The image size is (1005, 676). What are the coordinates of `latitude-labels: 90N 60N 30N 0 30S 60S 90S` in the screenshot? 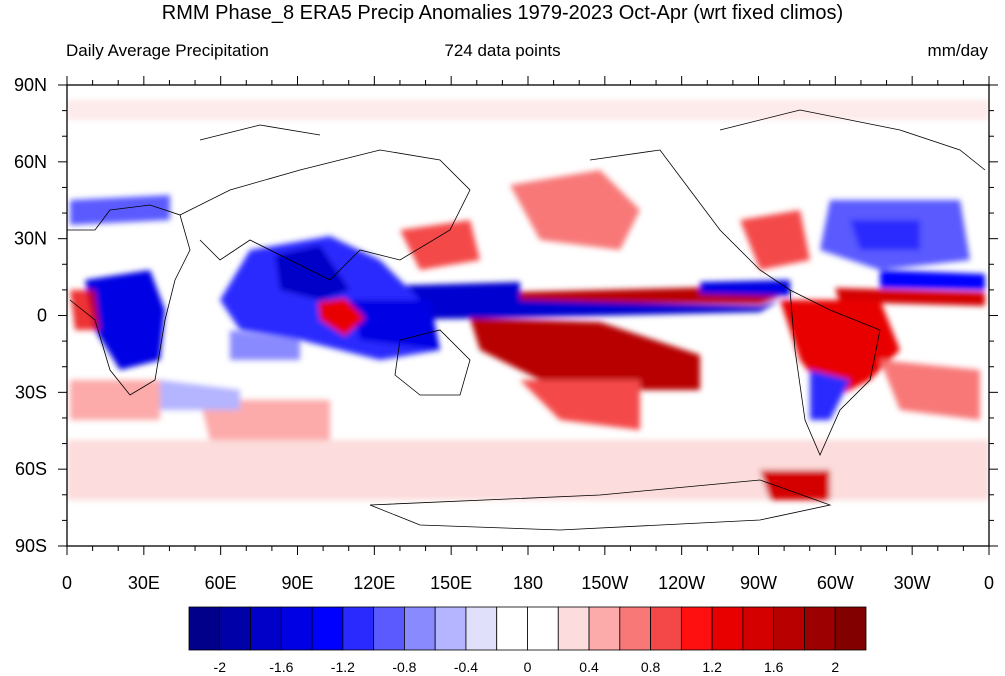 It's located at (30, 315).